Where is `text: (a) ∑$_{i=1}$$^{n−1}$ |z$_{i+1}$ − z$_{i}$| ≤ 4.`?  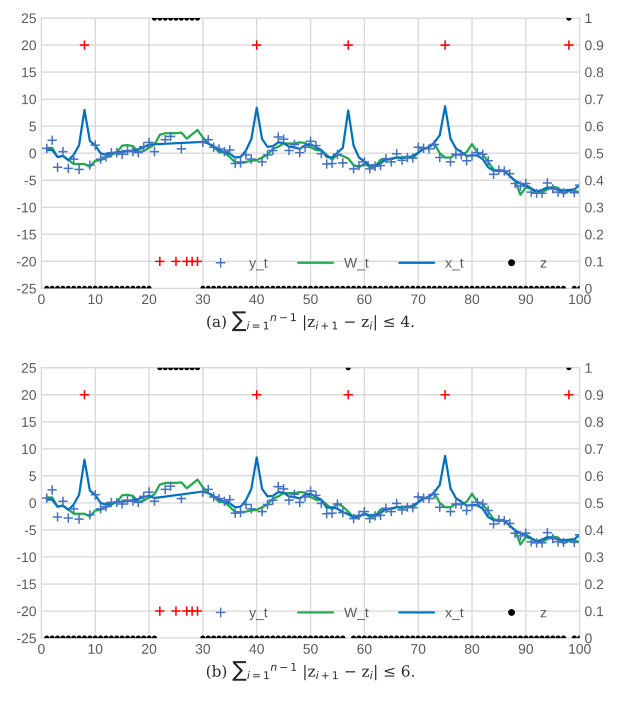
text: (a) ∑$_{i=1}$$^{n−1}$ |z$_{i+1}$ − z$_{i}$| ≤ 4. is located at coordinates (310, 321).